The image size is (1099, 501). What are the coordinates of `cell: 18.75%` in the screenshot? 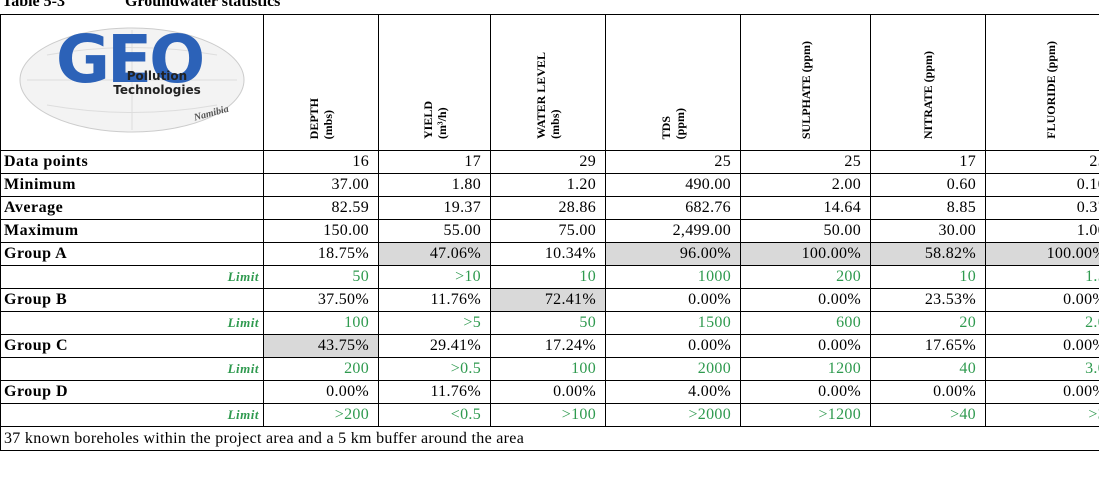 It's located at (321, 254).